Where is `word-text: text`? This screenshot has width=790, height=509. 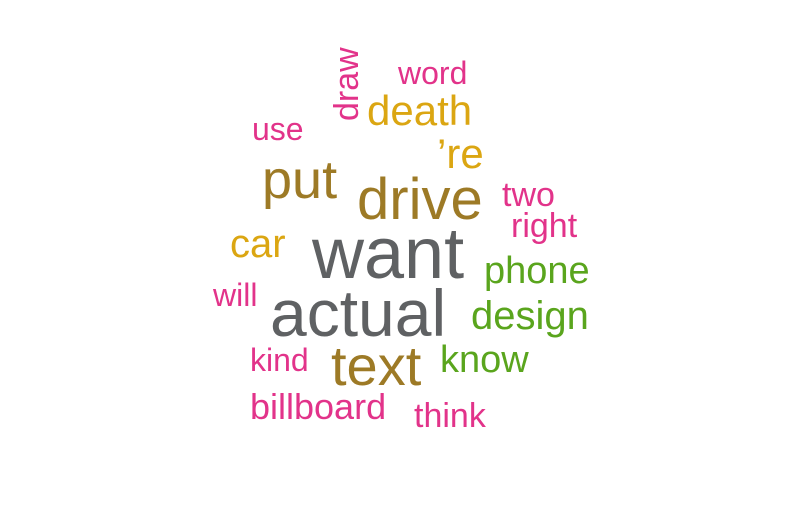 word-text: text is located at coordinates (376, 365).